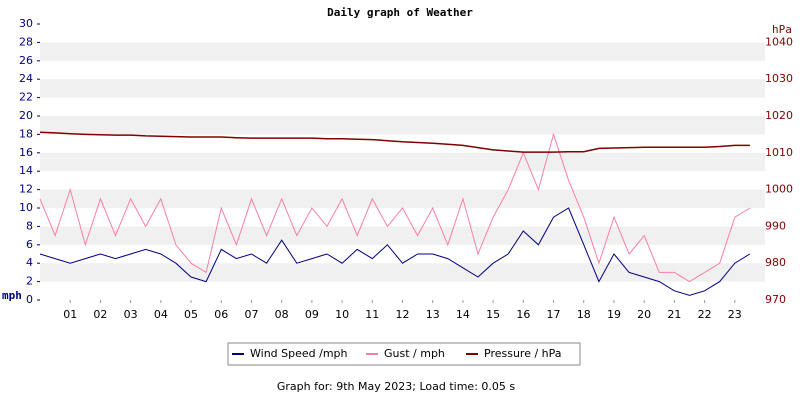  Describe the element at coordinates (779, 189) in the screenshot. I see `y2-tick-label: 1000` at that location.